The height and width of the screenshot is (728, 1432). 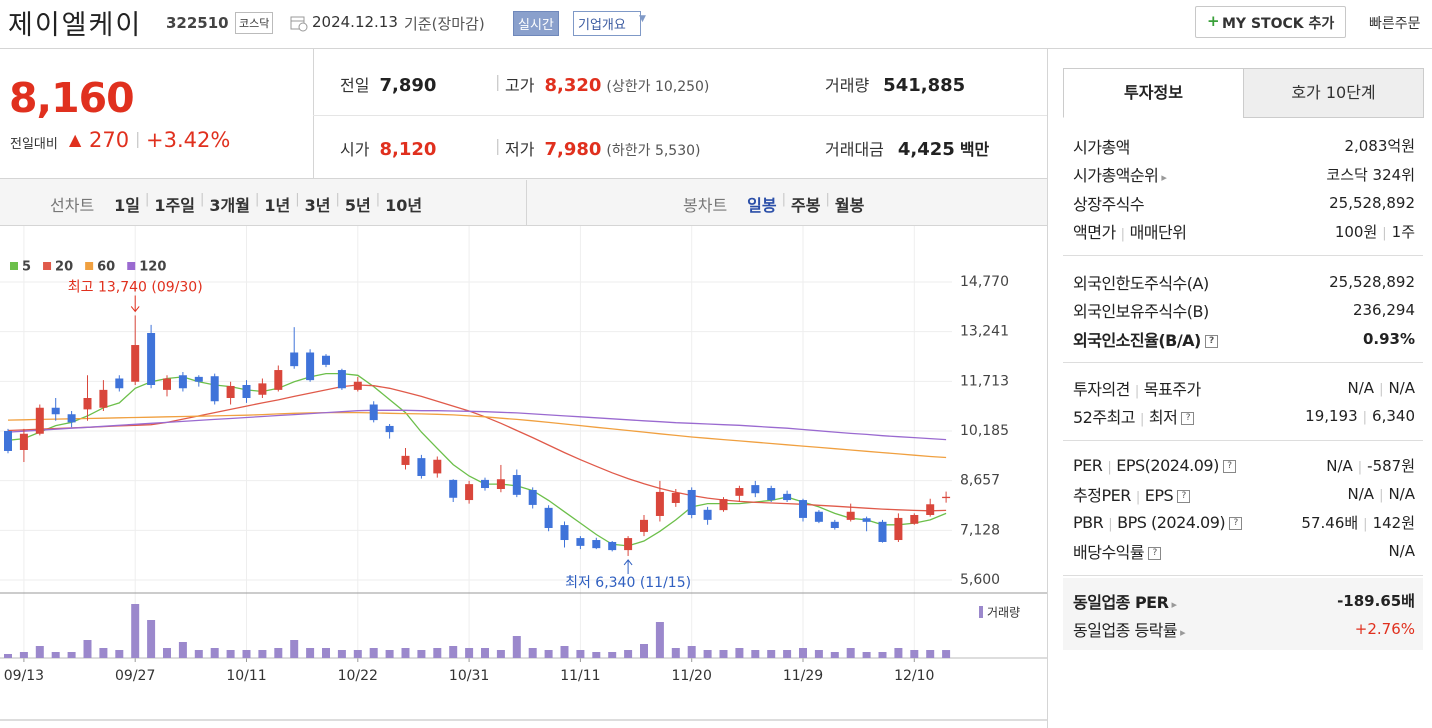 What do you see at coordinates (1370, 174) in the screenshot?
I see `value-text: 코스닥 324위` at bounding box center [1370, 174].